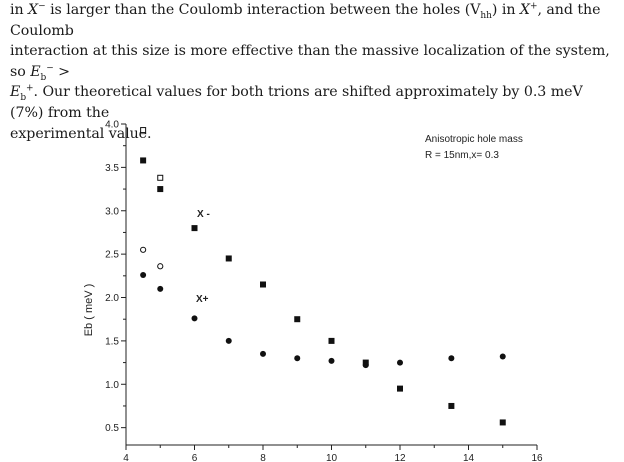 This screenshot has width=624, height=462. Describe the element at coordinates (462, 155) in the screenshot. I see `annotation-line-2: R = 15nm,x= 0.3` at that location.